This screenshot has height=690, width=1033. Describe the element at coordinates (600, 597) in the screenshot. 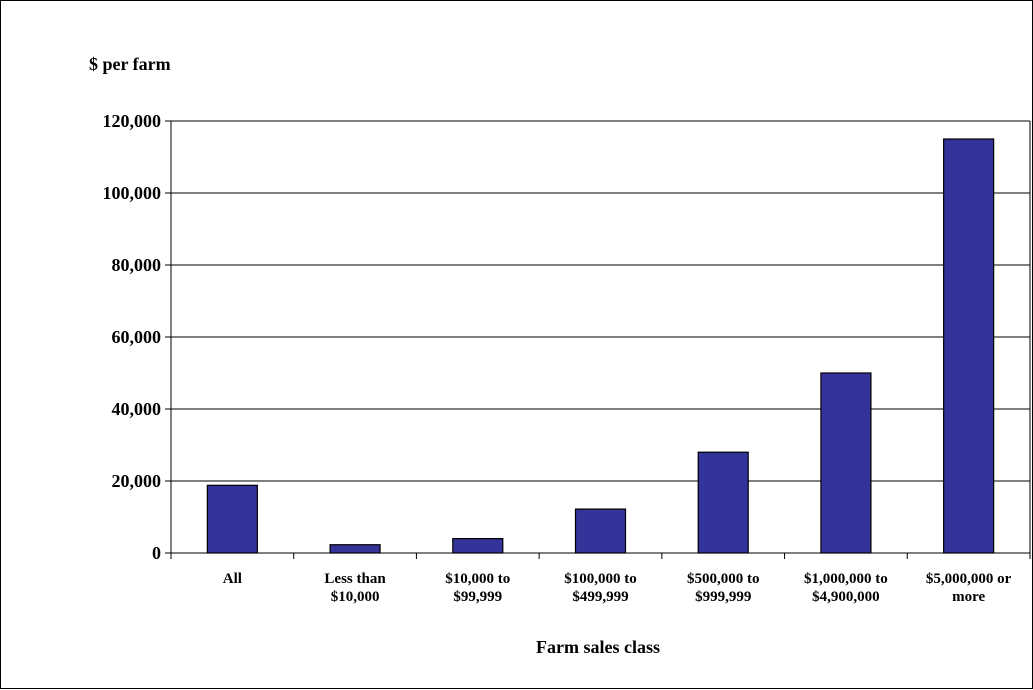

I see `x-tick-label: $499,999` at that location.